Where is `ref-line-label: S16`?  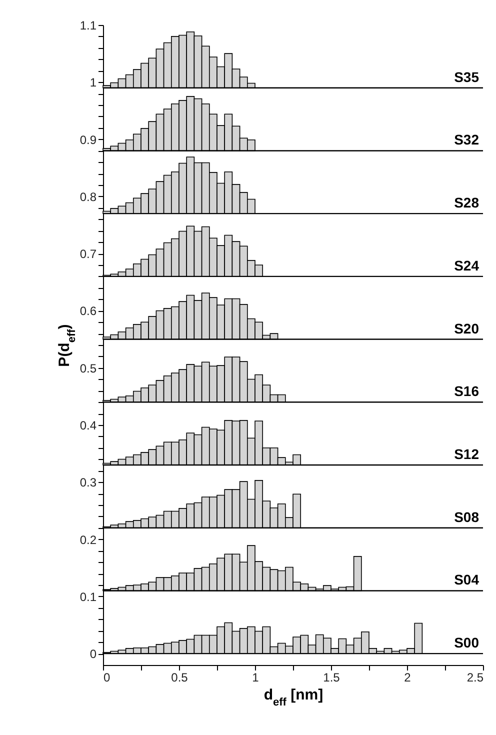
ref-line-label: S16 is located at coordinates (467, 391).